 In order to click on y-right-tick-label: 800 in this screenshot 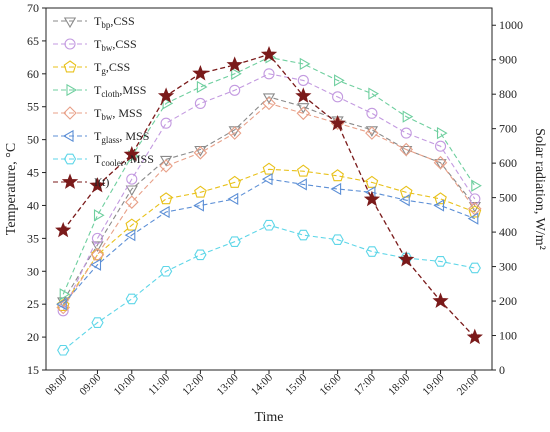, I will do `click(508, 94)`.